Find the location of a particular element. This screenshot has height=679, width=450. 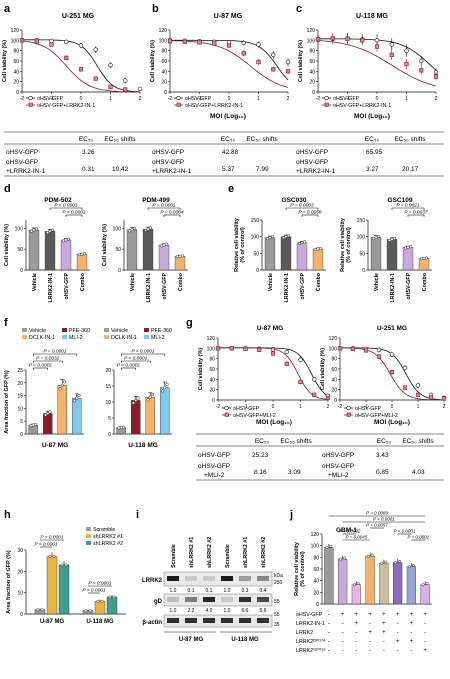

x-tick-label: 0 is located at coordinates (392, 407).